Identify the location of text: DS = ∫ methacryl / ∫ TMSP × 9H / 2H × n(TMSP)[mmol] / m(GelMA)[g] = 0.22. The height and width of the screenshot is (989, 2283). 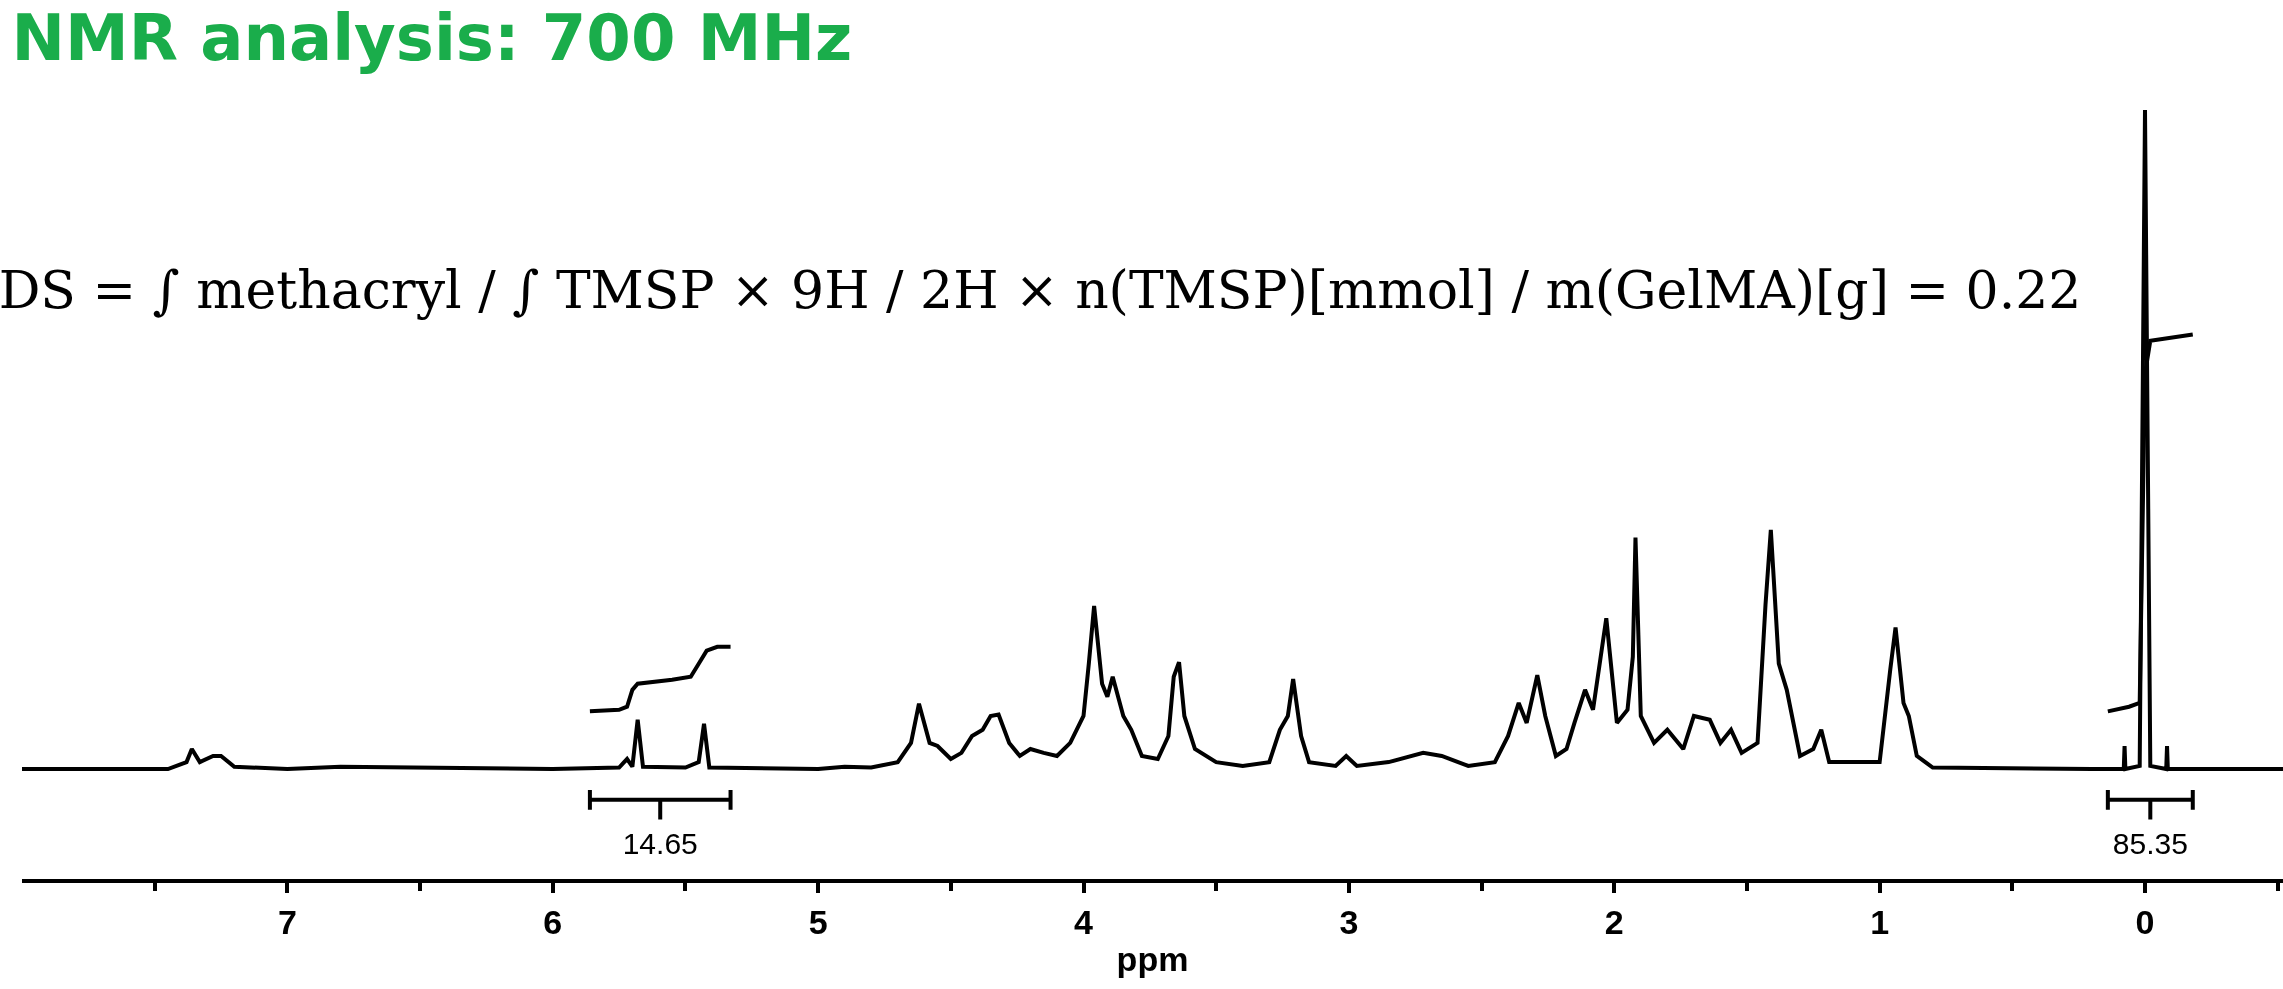
(1041, 290).